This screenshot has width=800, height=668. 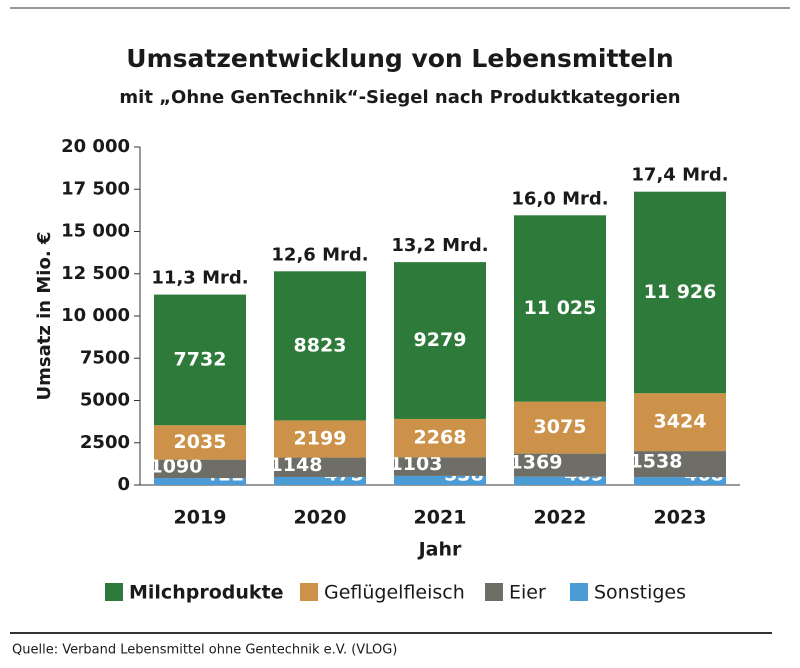 I want to click on legend-label: Geflügelfleisch, so click(x=394, y=593).